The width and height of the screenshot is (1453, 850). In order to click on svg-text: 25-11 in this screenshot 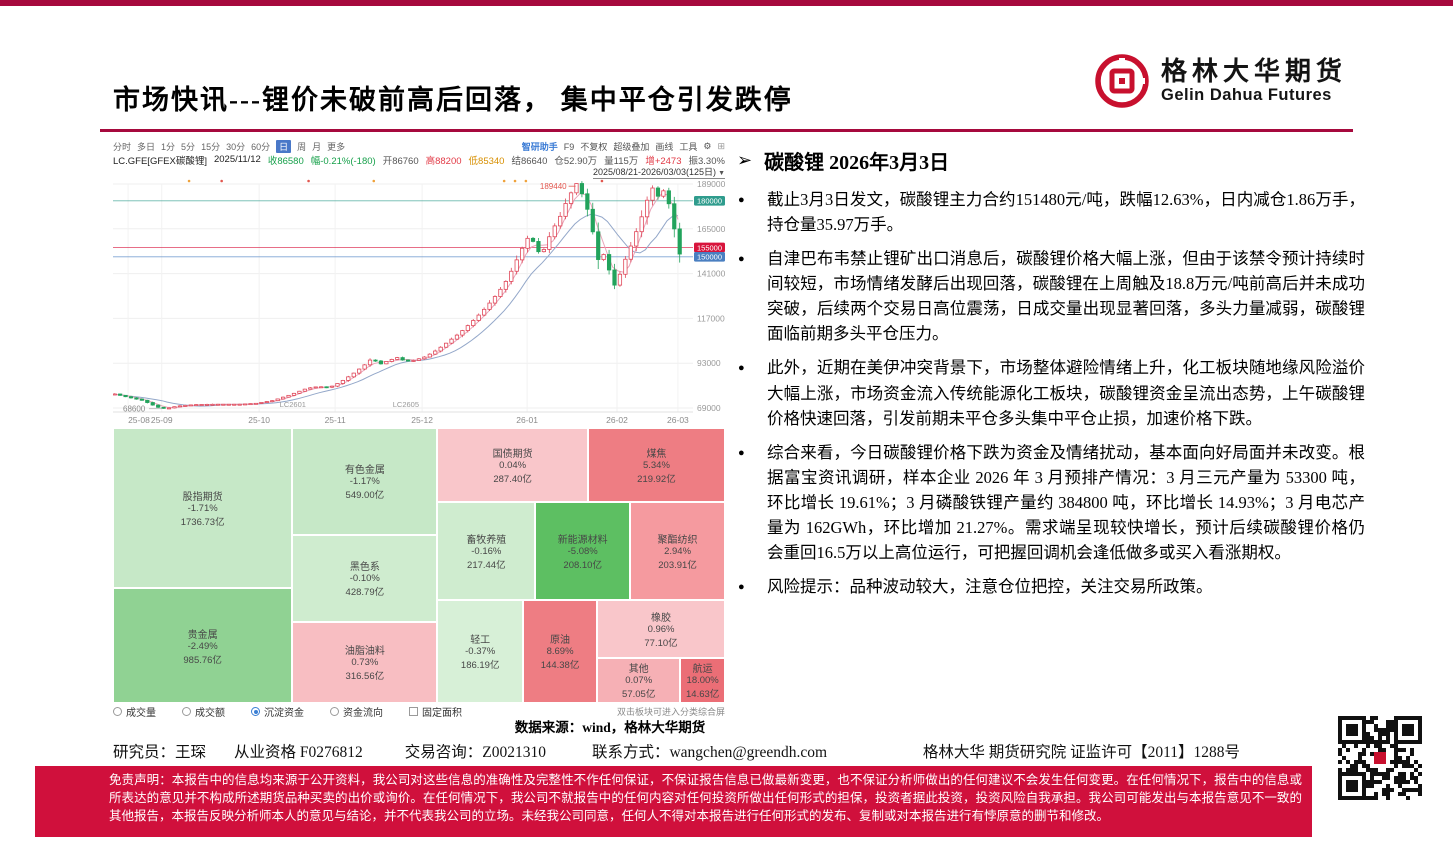, I will do `click(335, 420)`.